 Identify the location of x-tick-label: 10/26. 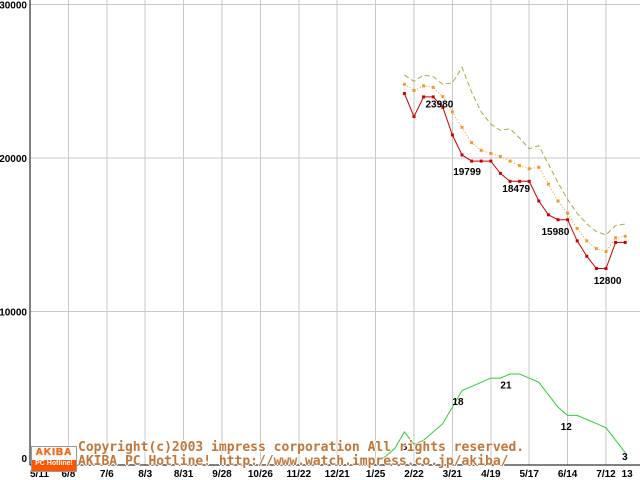
(260, 474).